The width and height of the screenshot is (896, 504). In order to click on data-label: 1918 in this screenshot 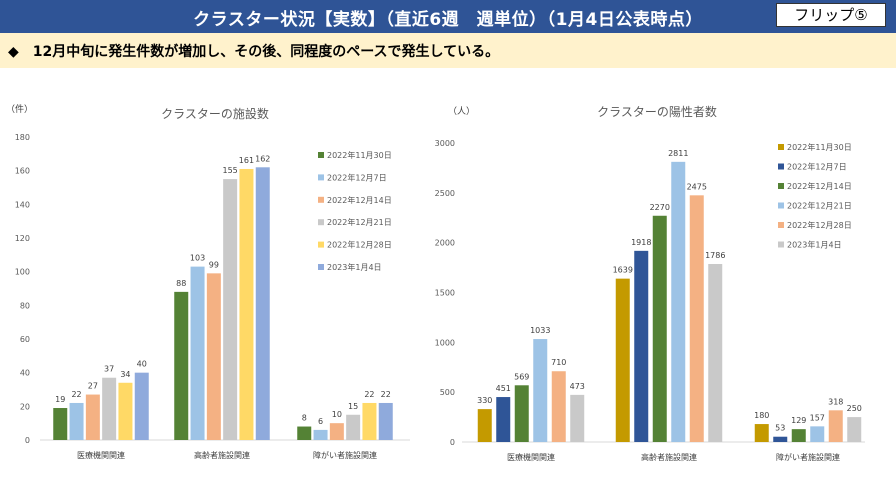, I will do `click(641, 242)`.